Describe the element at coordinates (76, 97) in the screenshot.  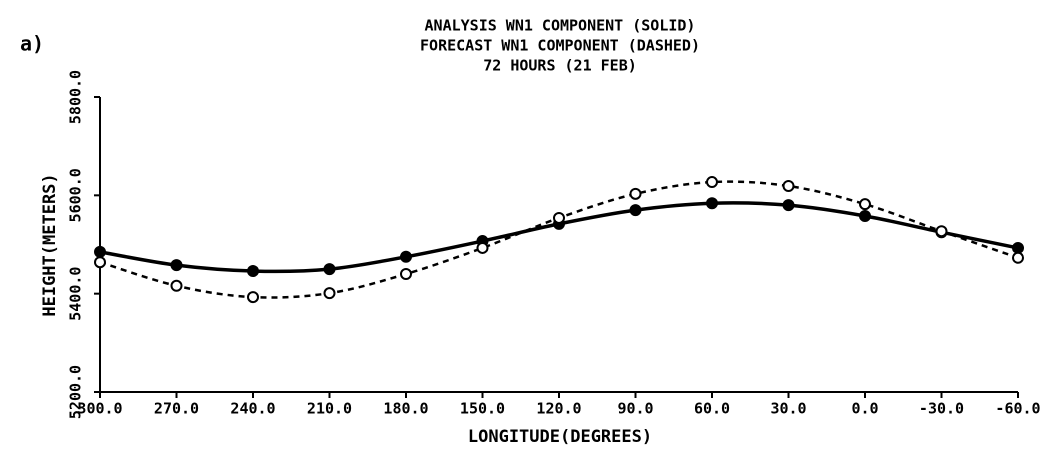
I see `y-tick-label: 5800.0` at that location.